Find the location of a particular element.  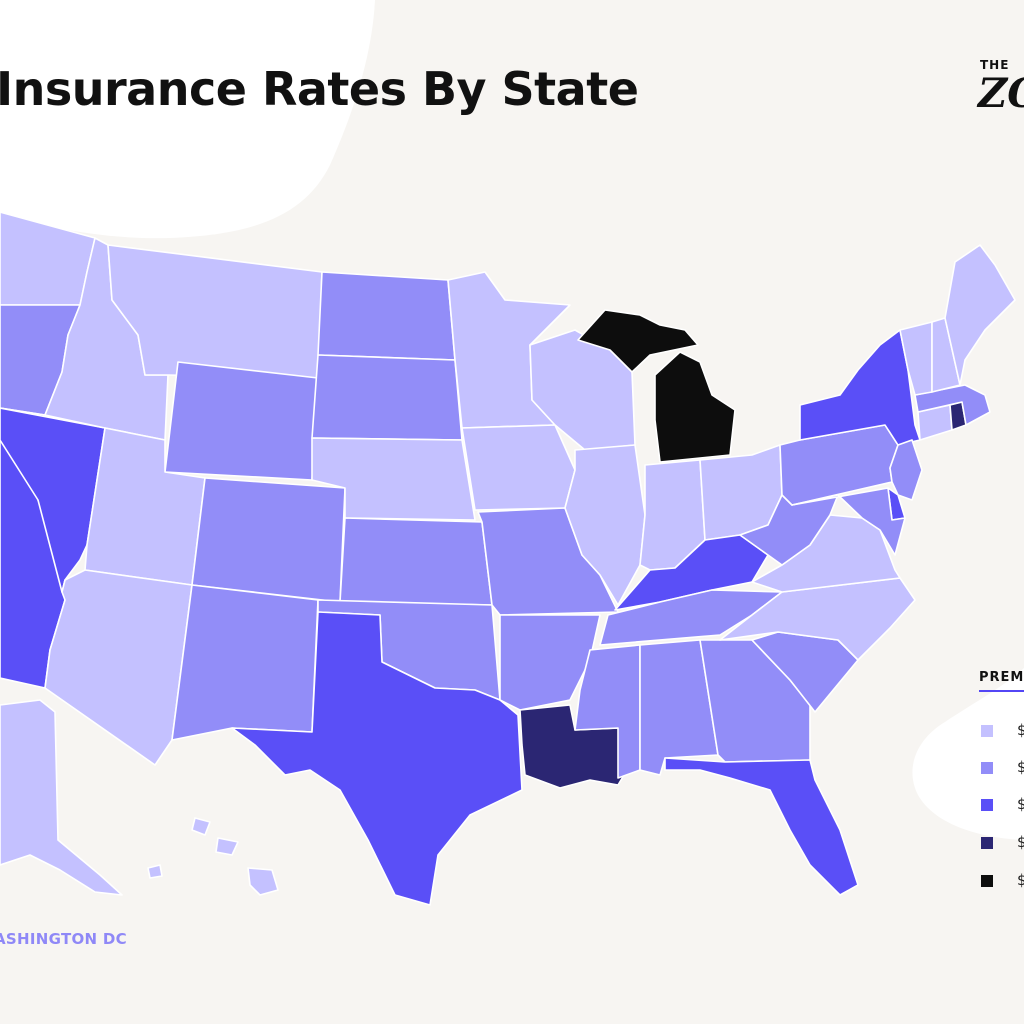

state-colorado is located at coordinates (268, 540).